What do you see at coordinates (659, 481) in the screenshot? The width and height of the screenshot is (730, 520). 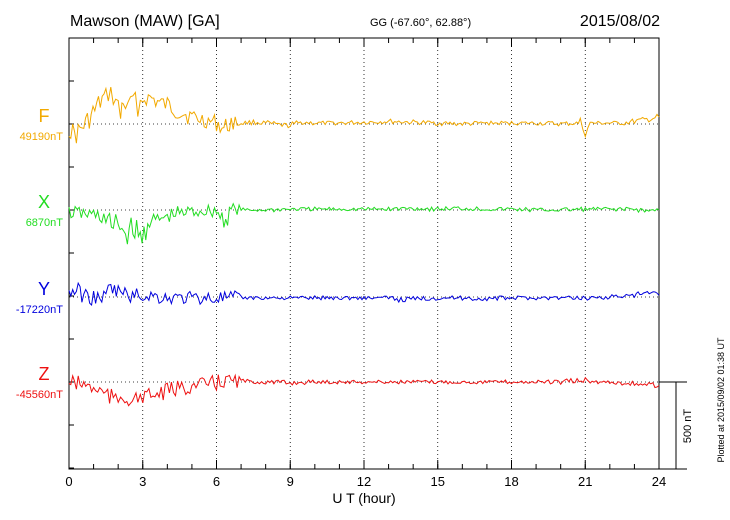 I see `tick-label: 24` at bounding box center [659, 481].